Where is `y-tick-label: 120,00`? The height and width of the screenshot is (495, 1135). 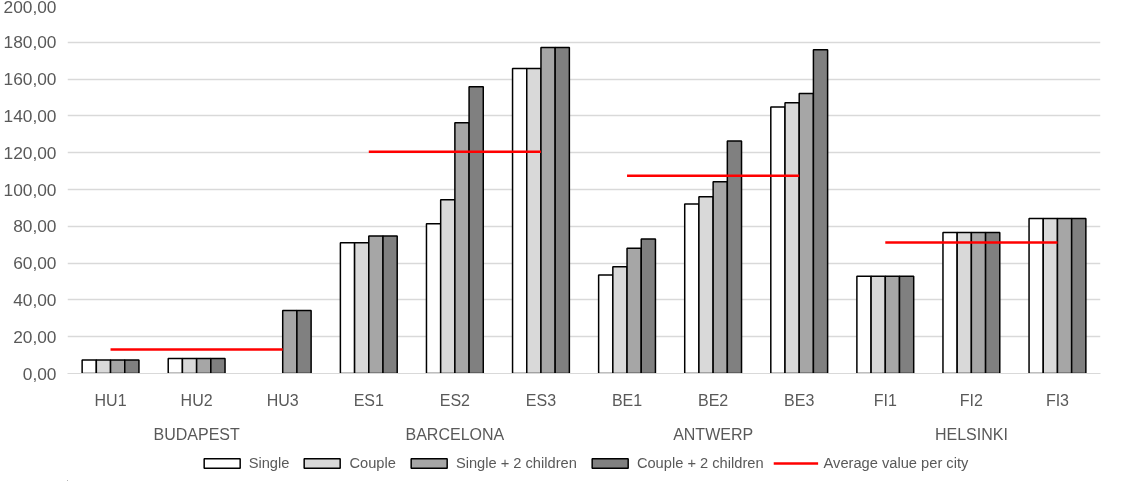
y-tick-label: 120,00 is located at coordinates (30, 152).